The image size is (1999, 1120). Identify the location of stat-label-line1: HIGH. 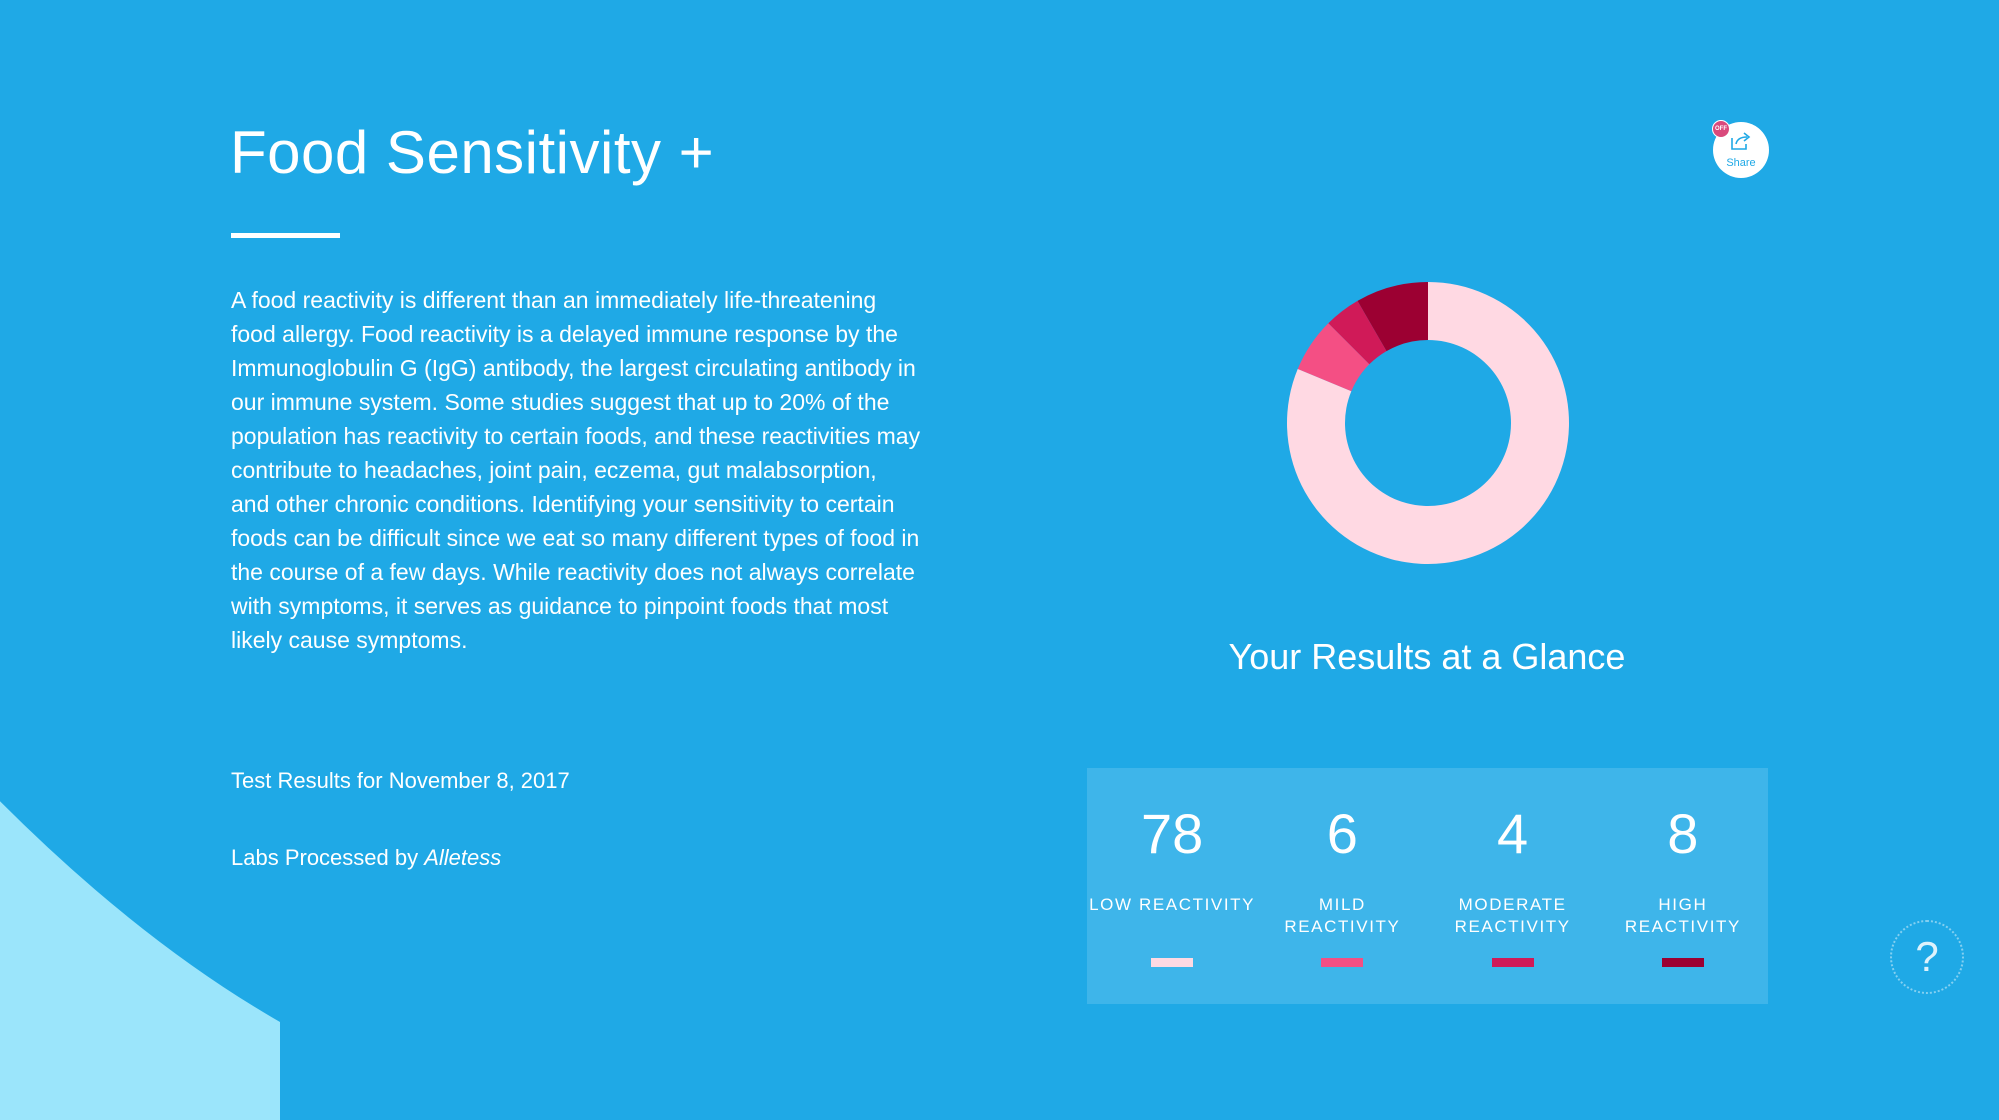
(1683, 904).